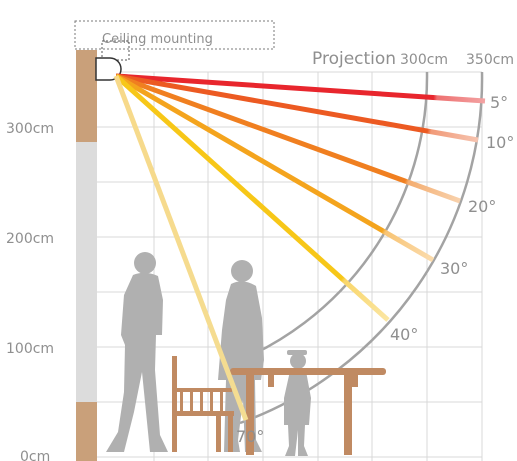 The height and width of the screenshot is (461, 517). What do you see at coordinates (250, 436) in the screenshot?
I see `angle-label-70: 70°` at bounding box center [250, 436].